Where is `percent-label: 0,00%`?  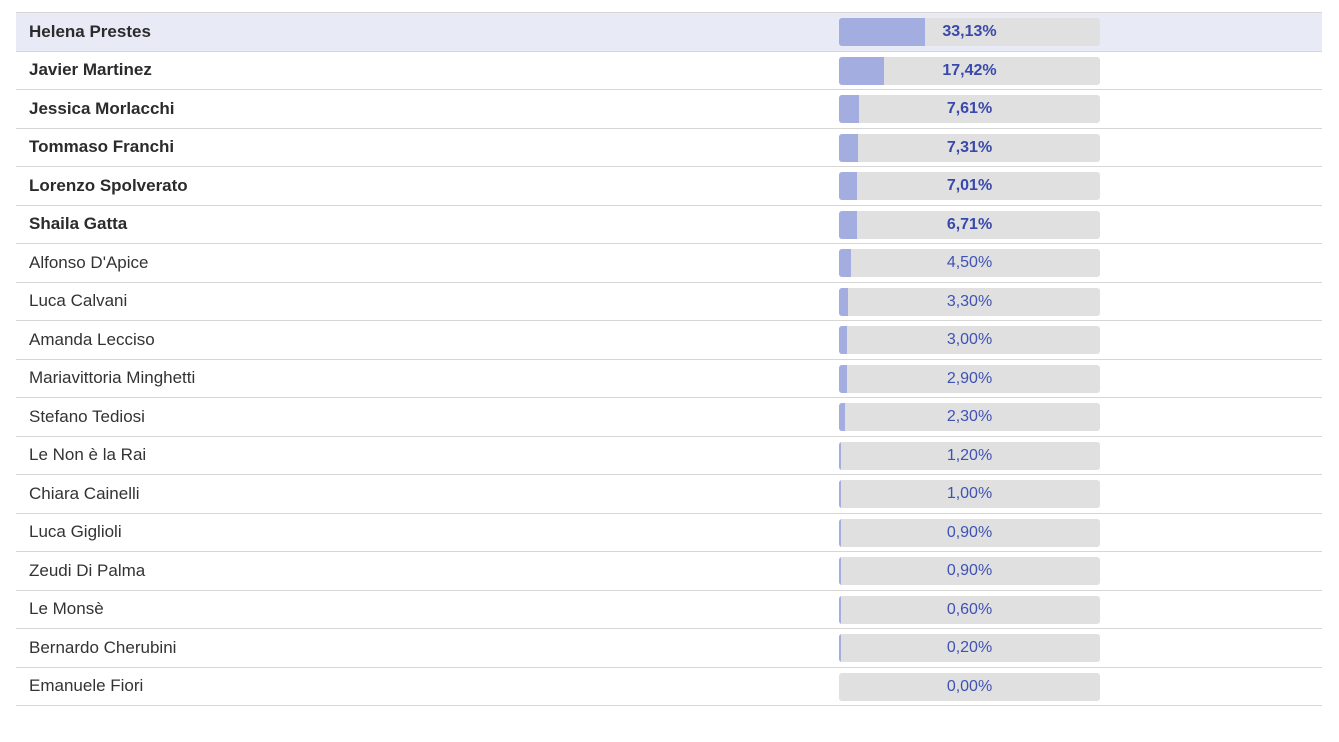 percent-label: 0,00% is located at coordinates (969, 686).